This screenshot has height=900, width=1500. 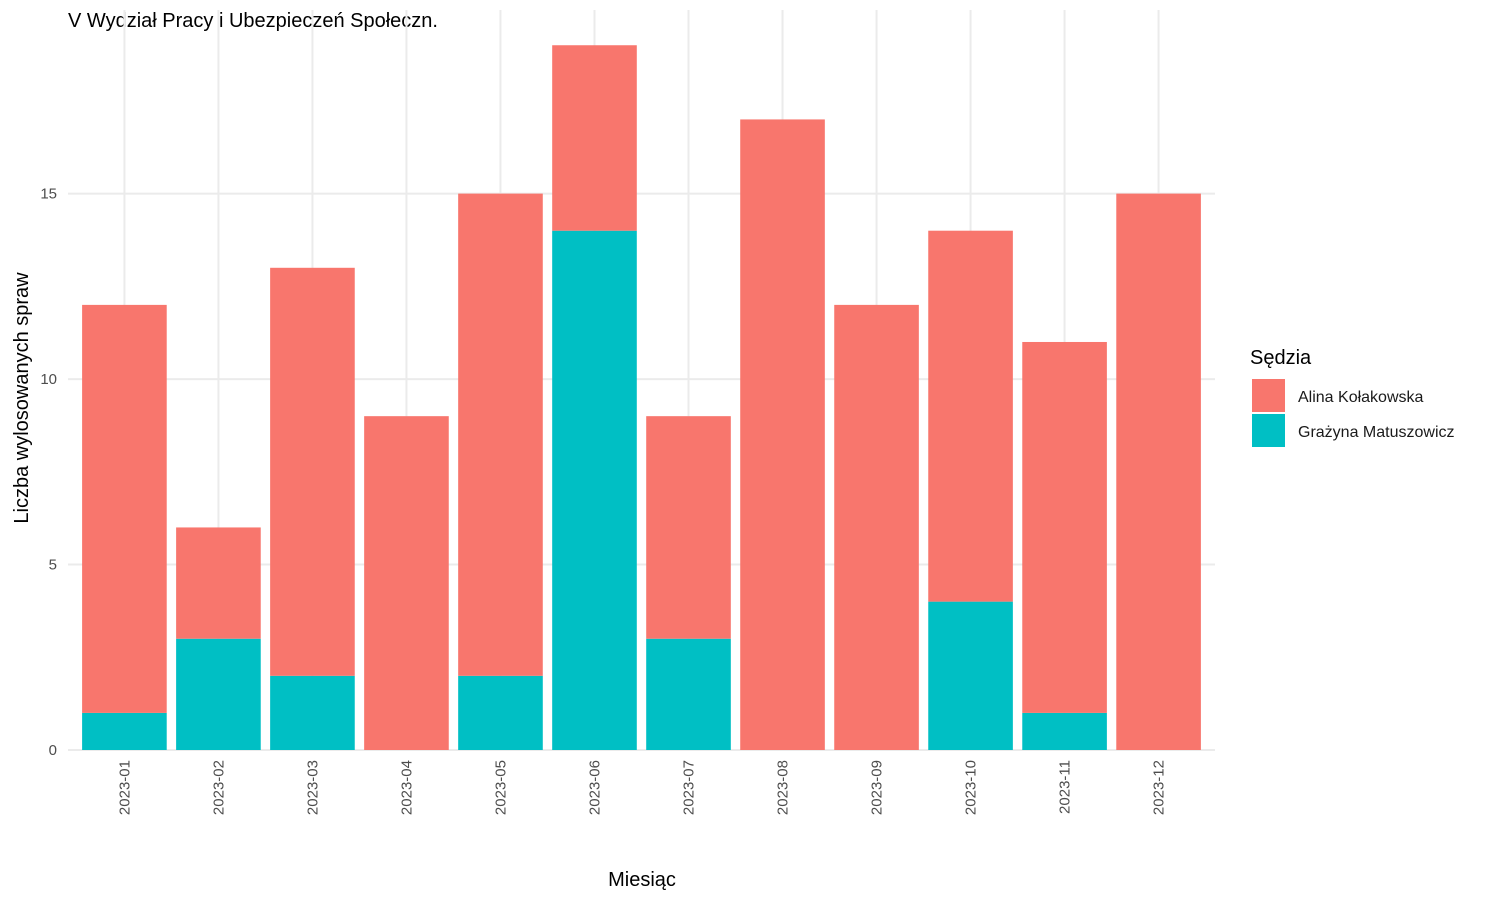 What do you see at coordinates (1281, 358) in the screenshot?
I see `legend-title: Sędzia` at bounding box center [1281, 358].